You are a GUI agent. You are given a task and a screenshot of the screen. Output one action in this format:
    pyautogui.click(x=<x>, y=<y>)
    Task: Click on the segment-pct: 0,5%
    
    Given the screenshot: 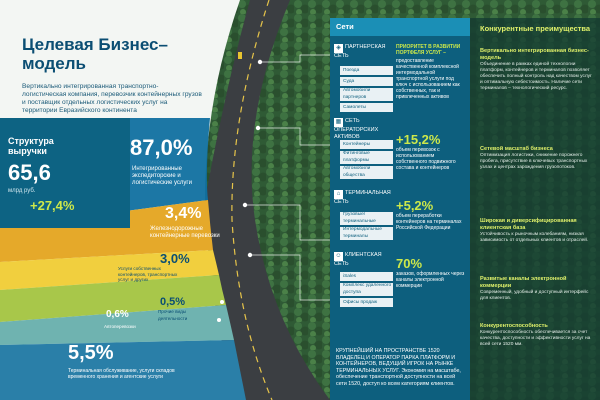 What is the action you would take?
    pyautogui.click(x=173, y=302)
    